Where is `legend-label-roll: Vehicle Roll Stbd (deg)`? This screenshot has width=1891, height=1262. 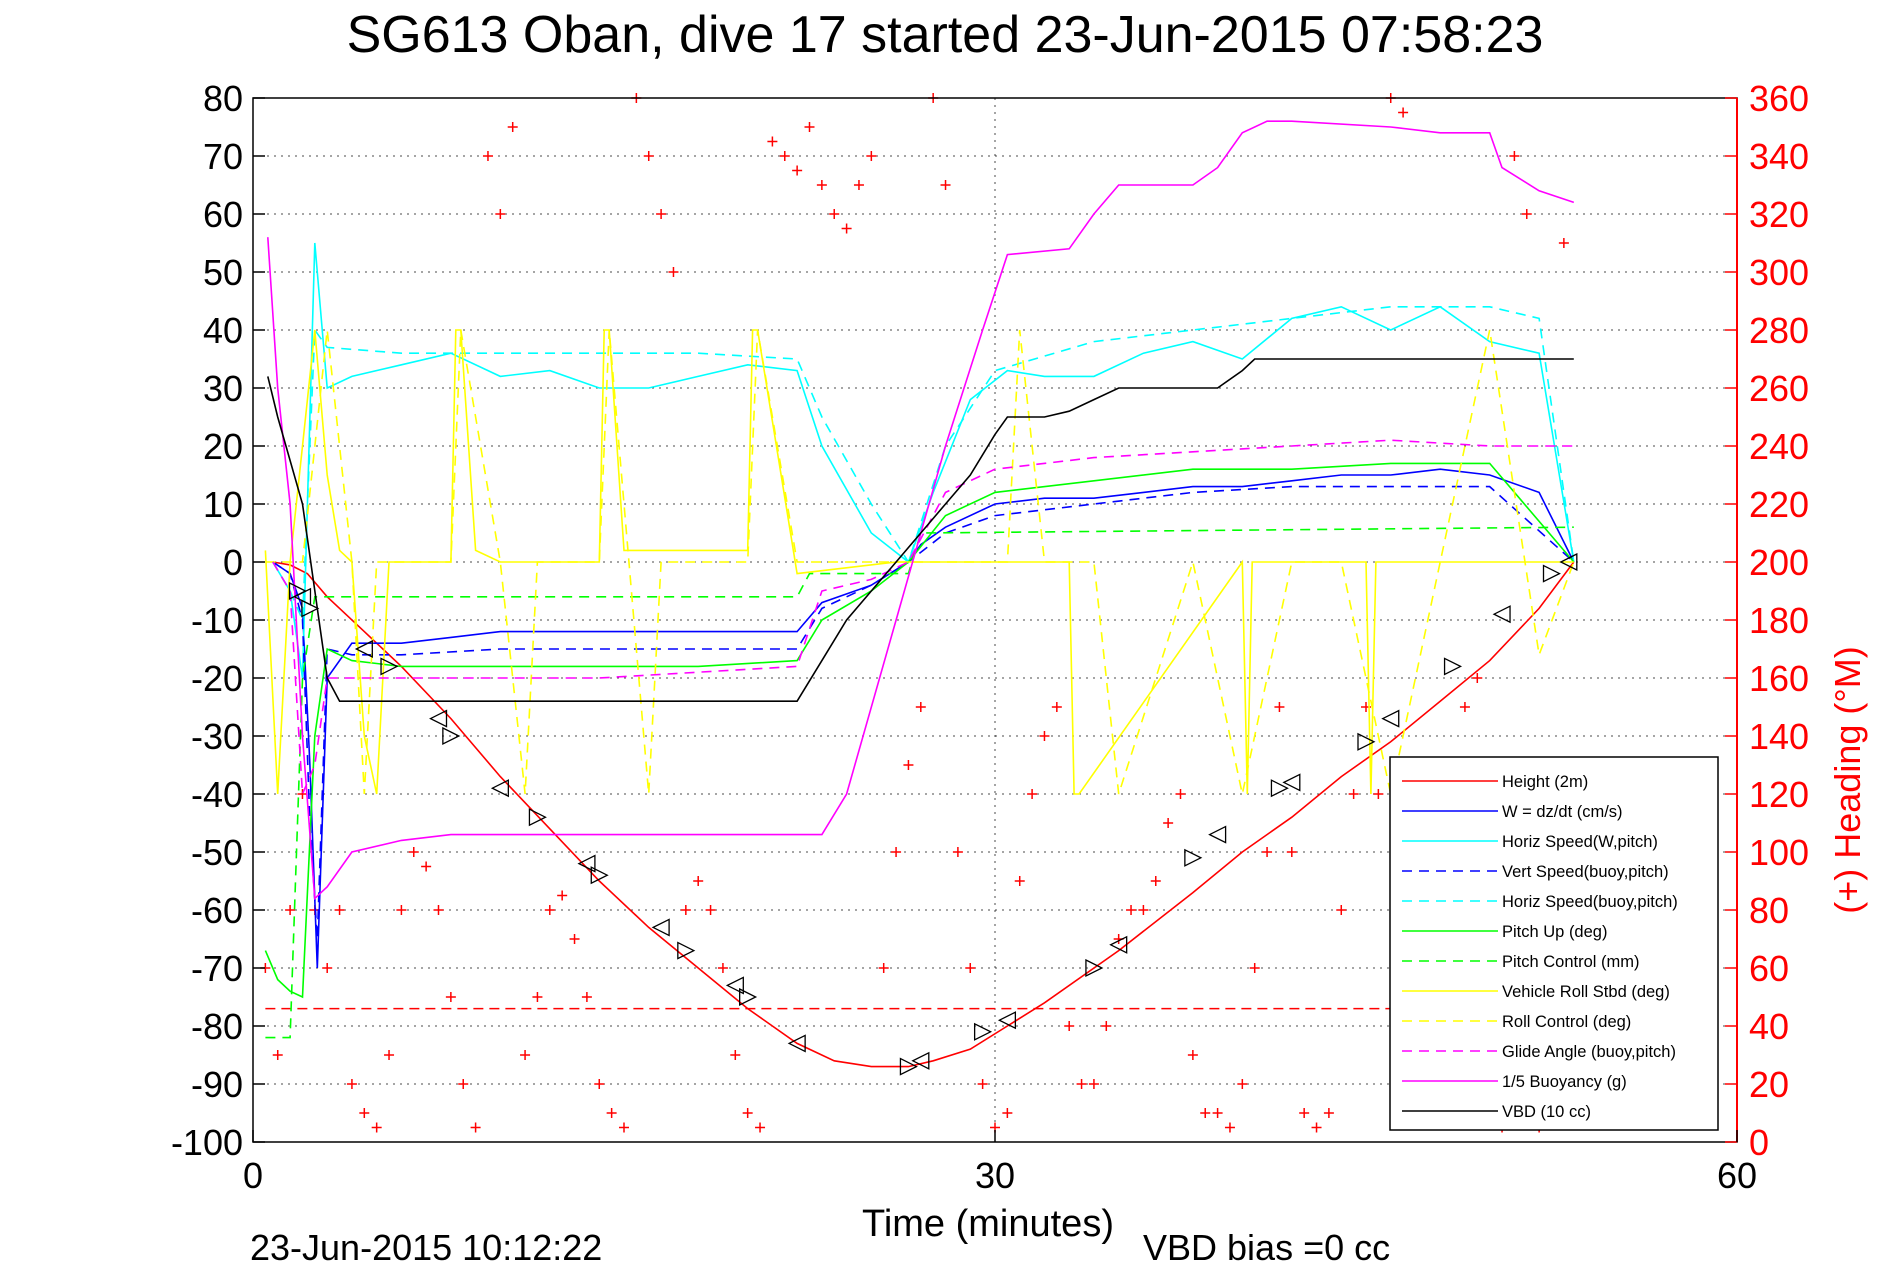 legend-label-roll: Vehicle Roll Stbd (deg) is located at coordinates (1586, 992).